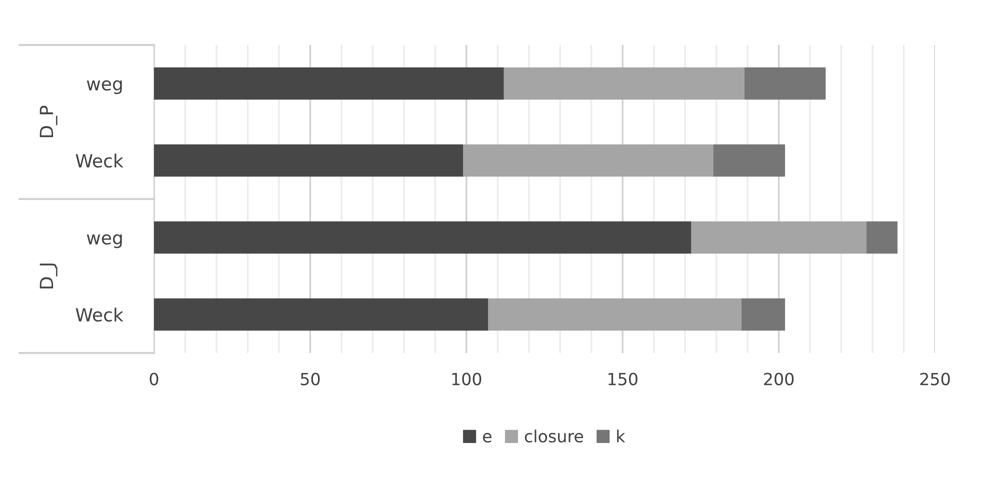 Image resolution: width=982 pixels, height=486 pixels. I want to click on x-tick-label: 250, so click(935, 379).